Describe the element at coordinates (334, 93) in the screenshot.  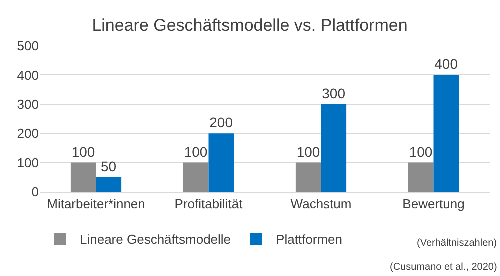
I see `data-label: 300` at that location.